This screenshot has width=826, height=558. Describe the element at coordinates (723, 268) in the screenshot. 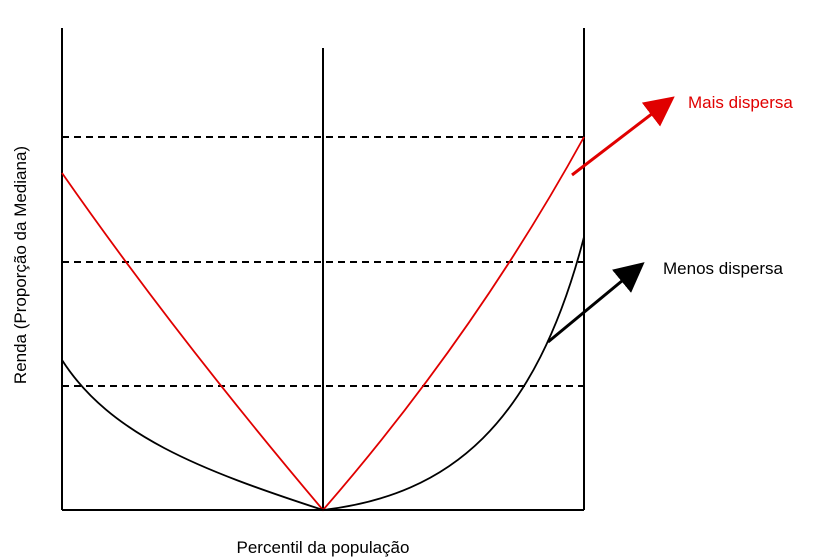

I see `less-dispersed-label: Menos dispersa` at that location.